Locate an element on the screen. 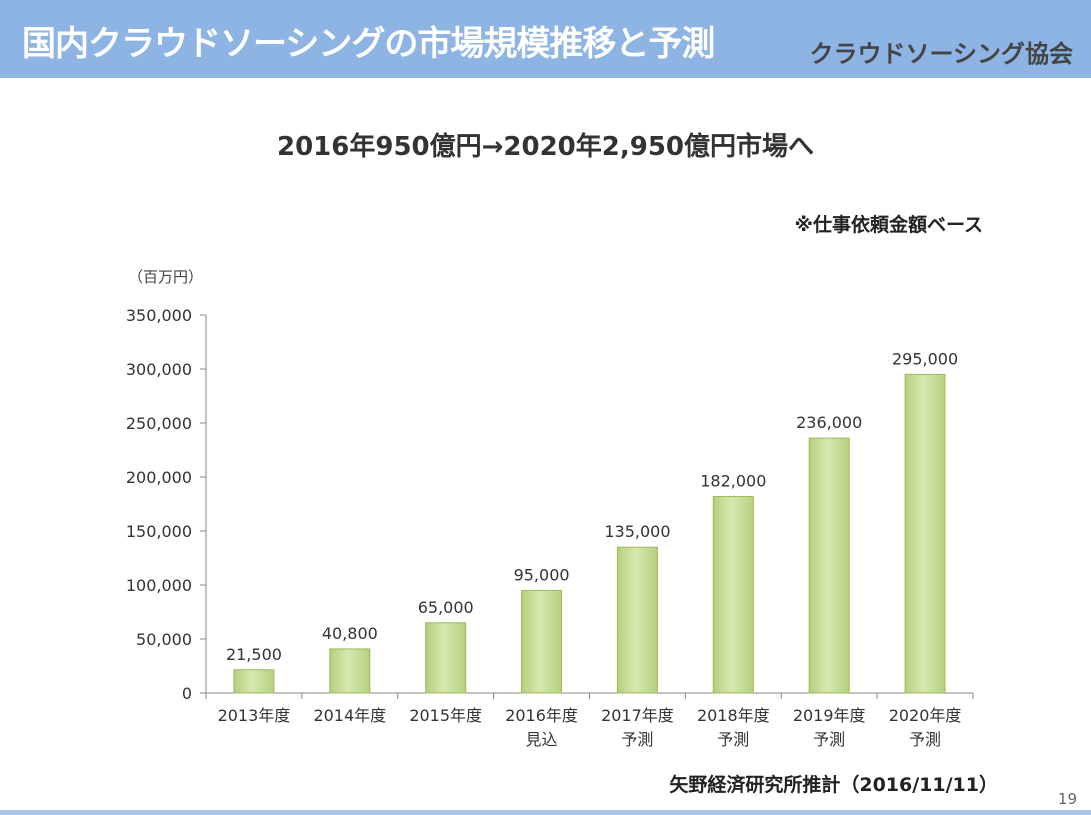  organization-name: クラウドソーシング協会 is located at coordinates (941, 54).